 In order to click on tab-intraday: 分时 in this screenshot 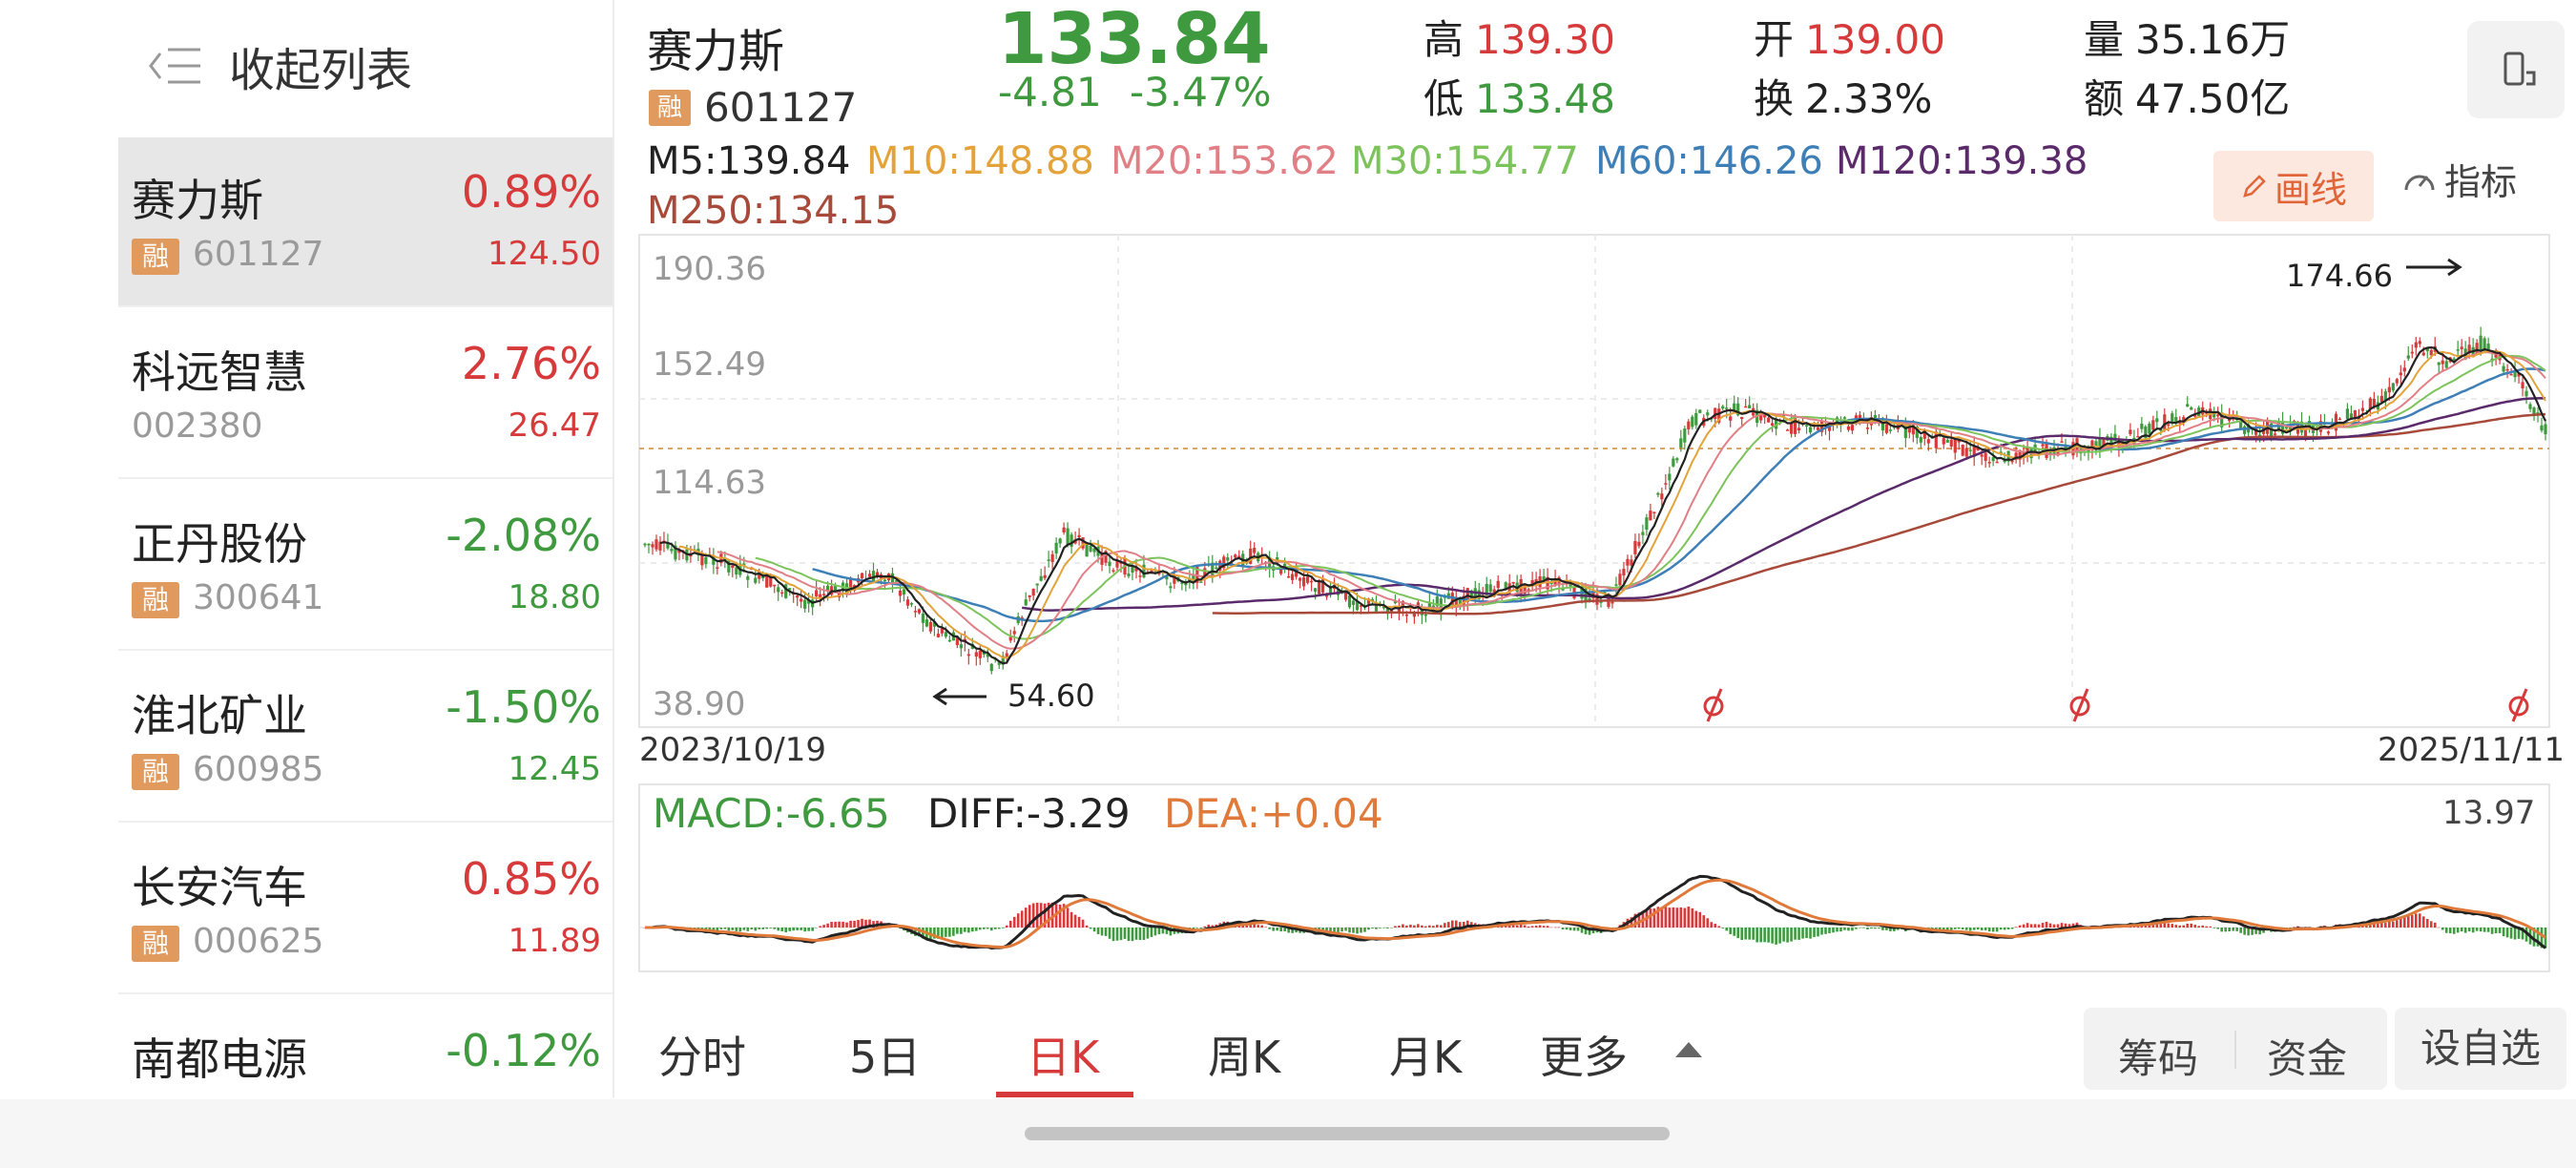, I will do `click(702, 1057)`.